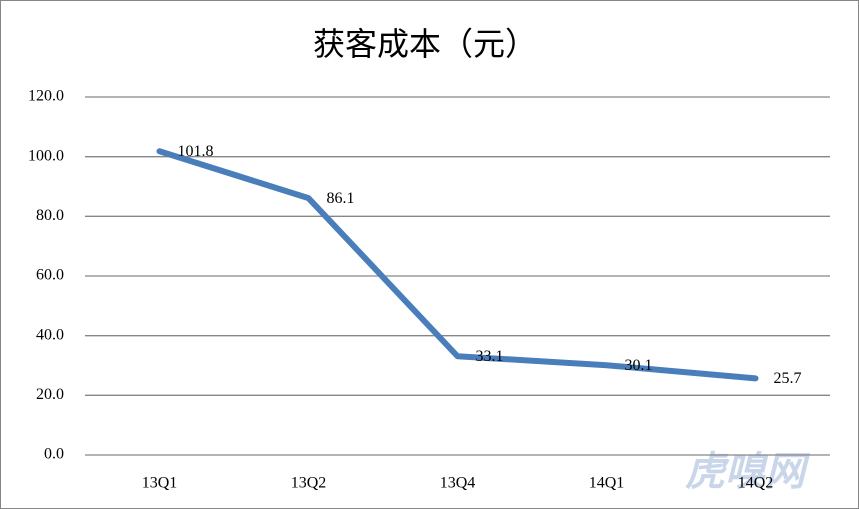 The image size is (859, 509). Describe the element at coordinates (748, 472) in the screenshot. I see `watermark: 虎嗅网` at that location.